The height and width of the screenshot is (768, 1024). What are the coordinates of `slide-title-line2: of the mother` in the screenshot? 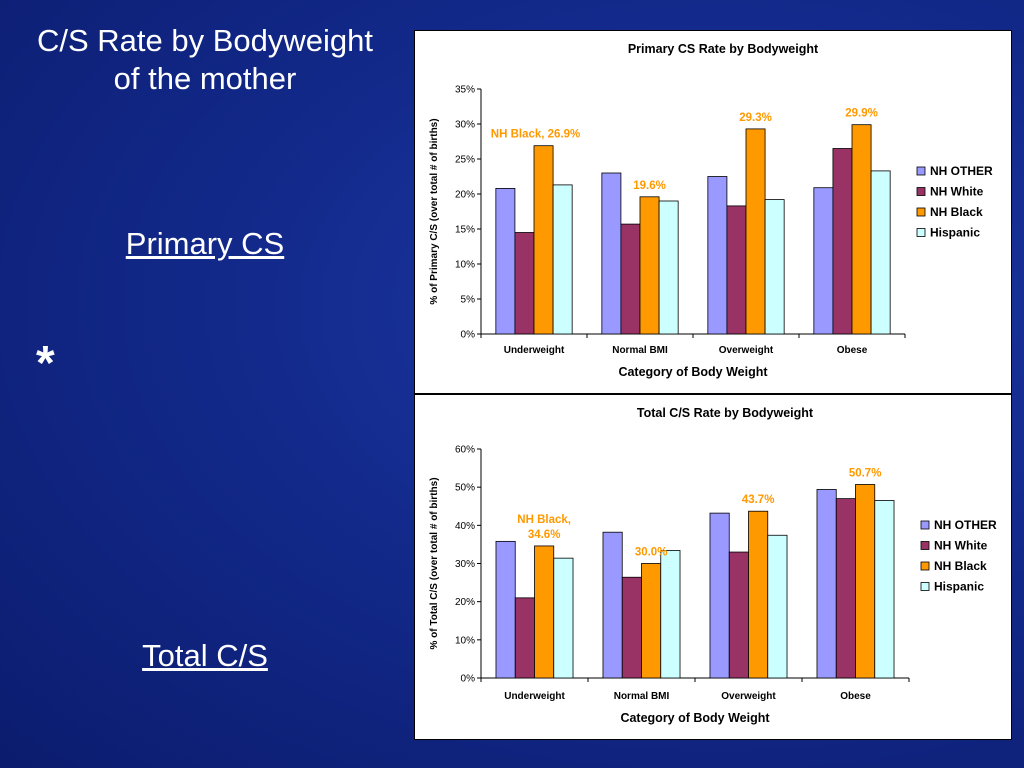 It's located at (205, 78).